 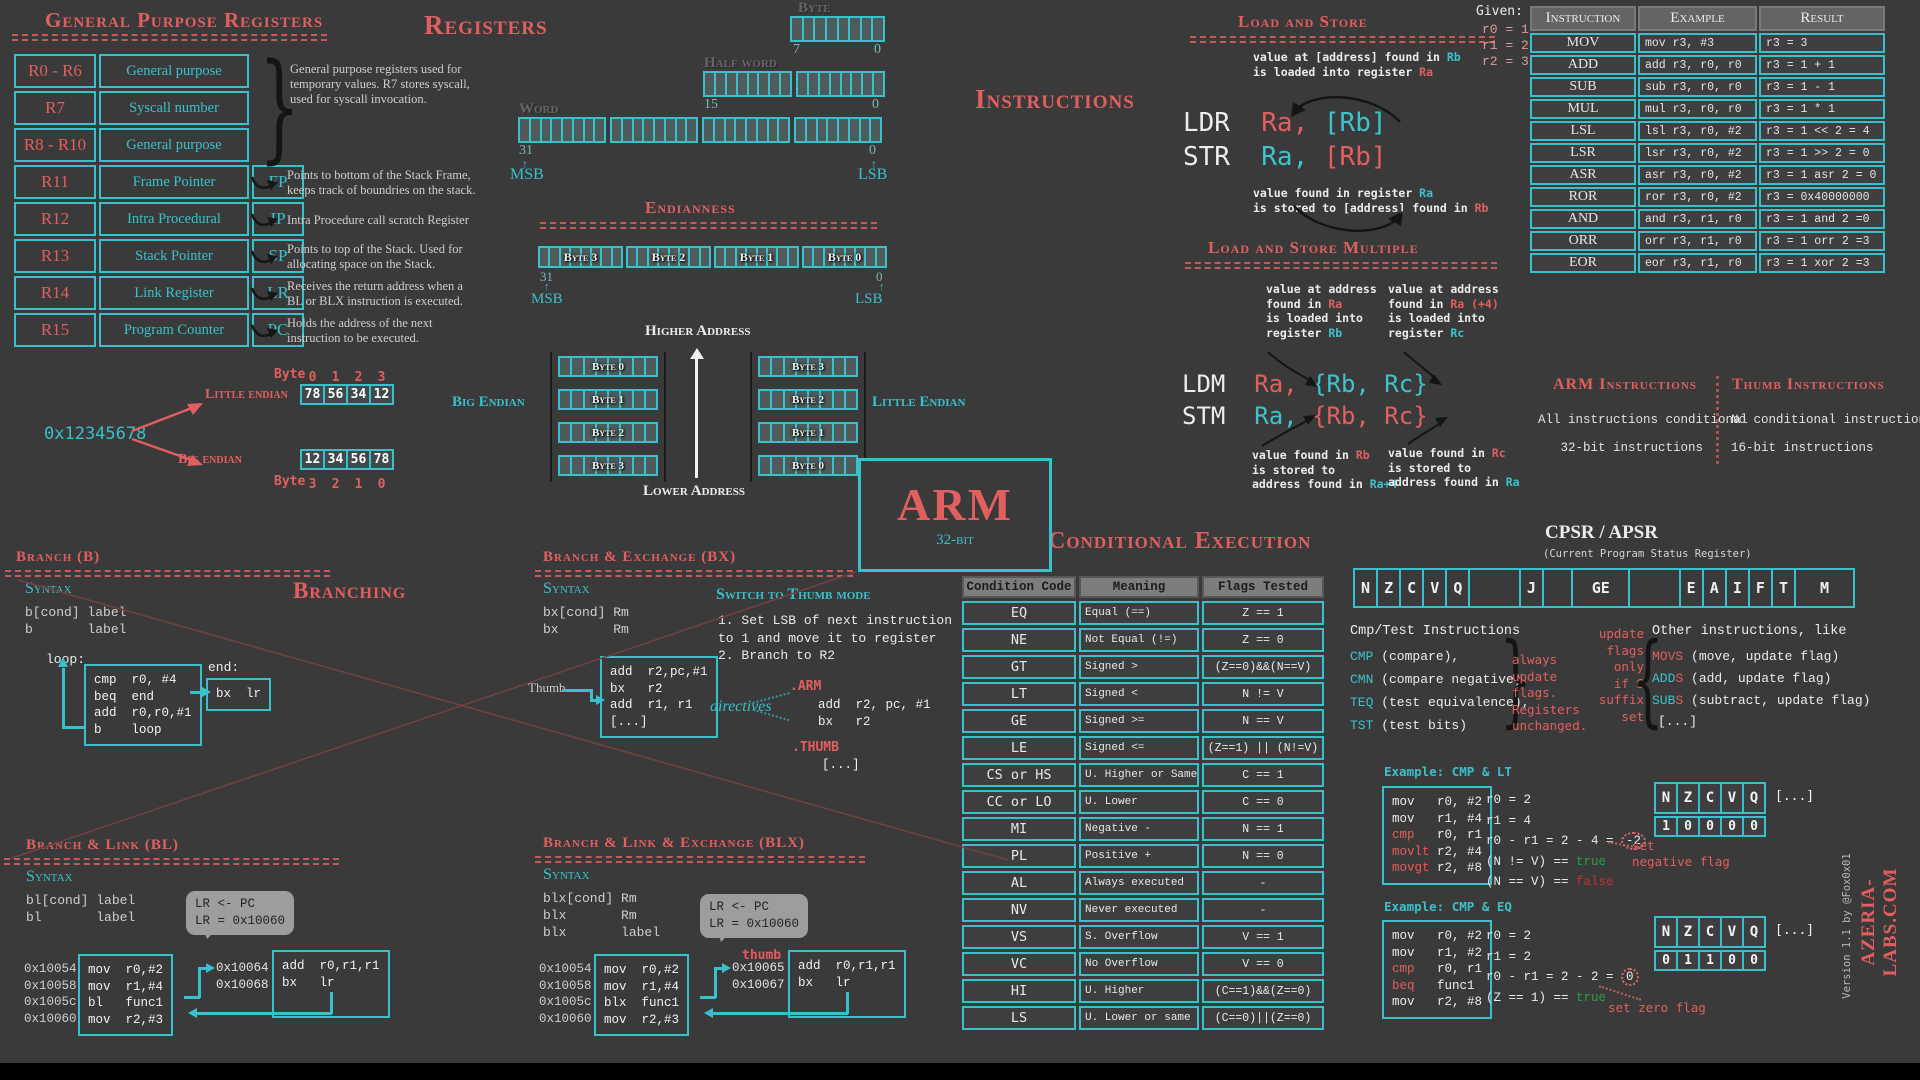 I want to click on branch-b-syntax: b[cond] label b label, so click(x=75, y=621).